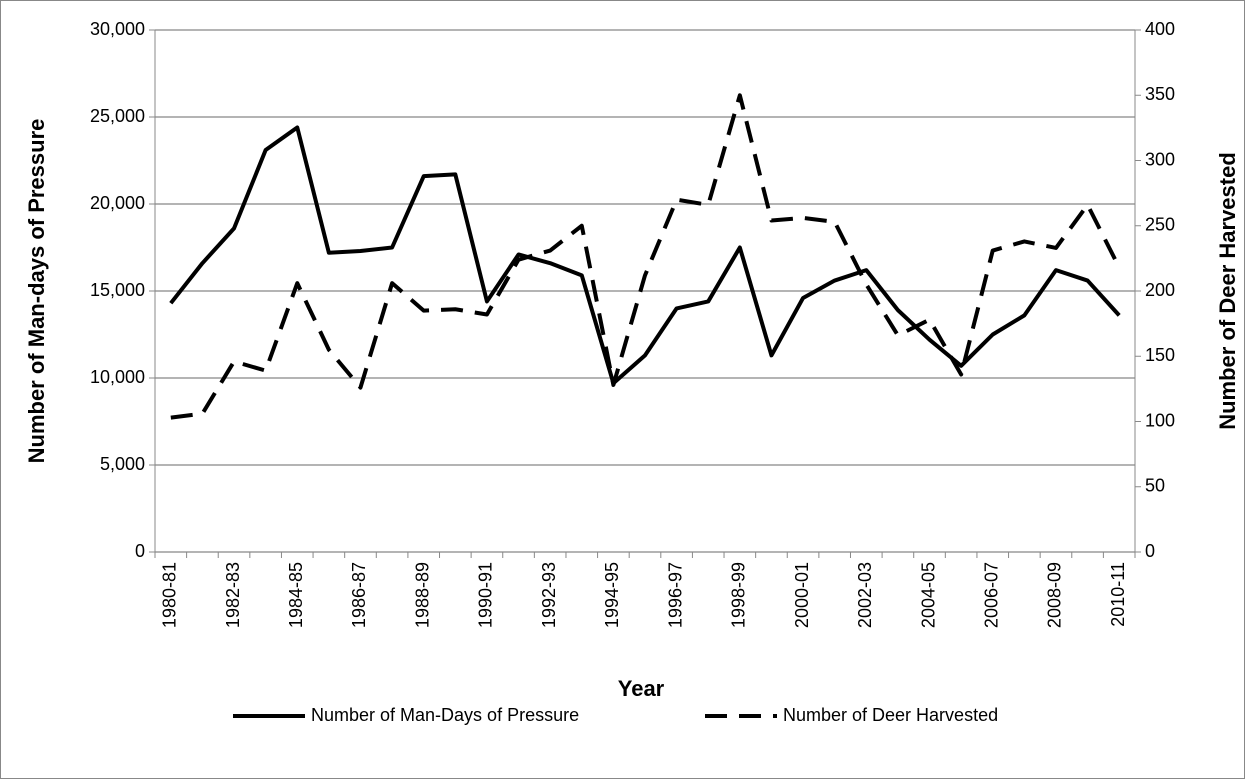  I want to click on legend-label: Number of Man-Days of Pressure, so click(445, 715).